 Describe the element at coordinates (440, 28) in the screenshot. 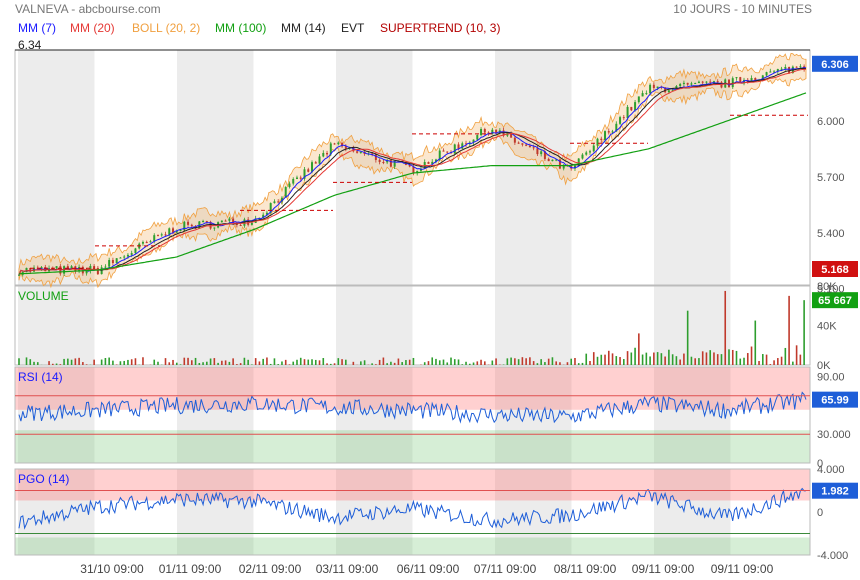

I see `indicator-supertrend: SUPERTREND (10, 3)` at that location.